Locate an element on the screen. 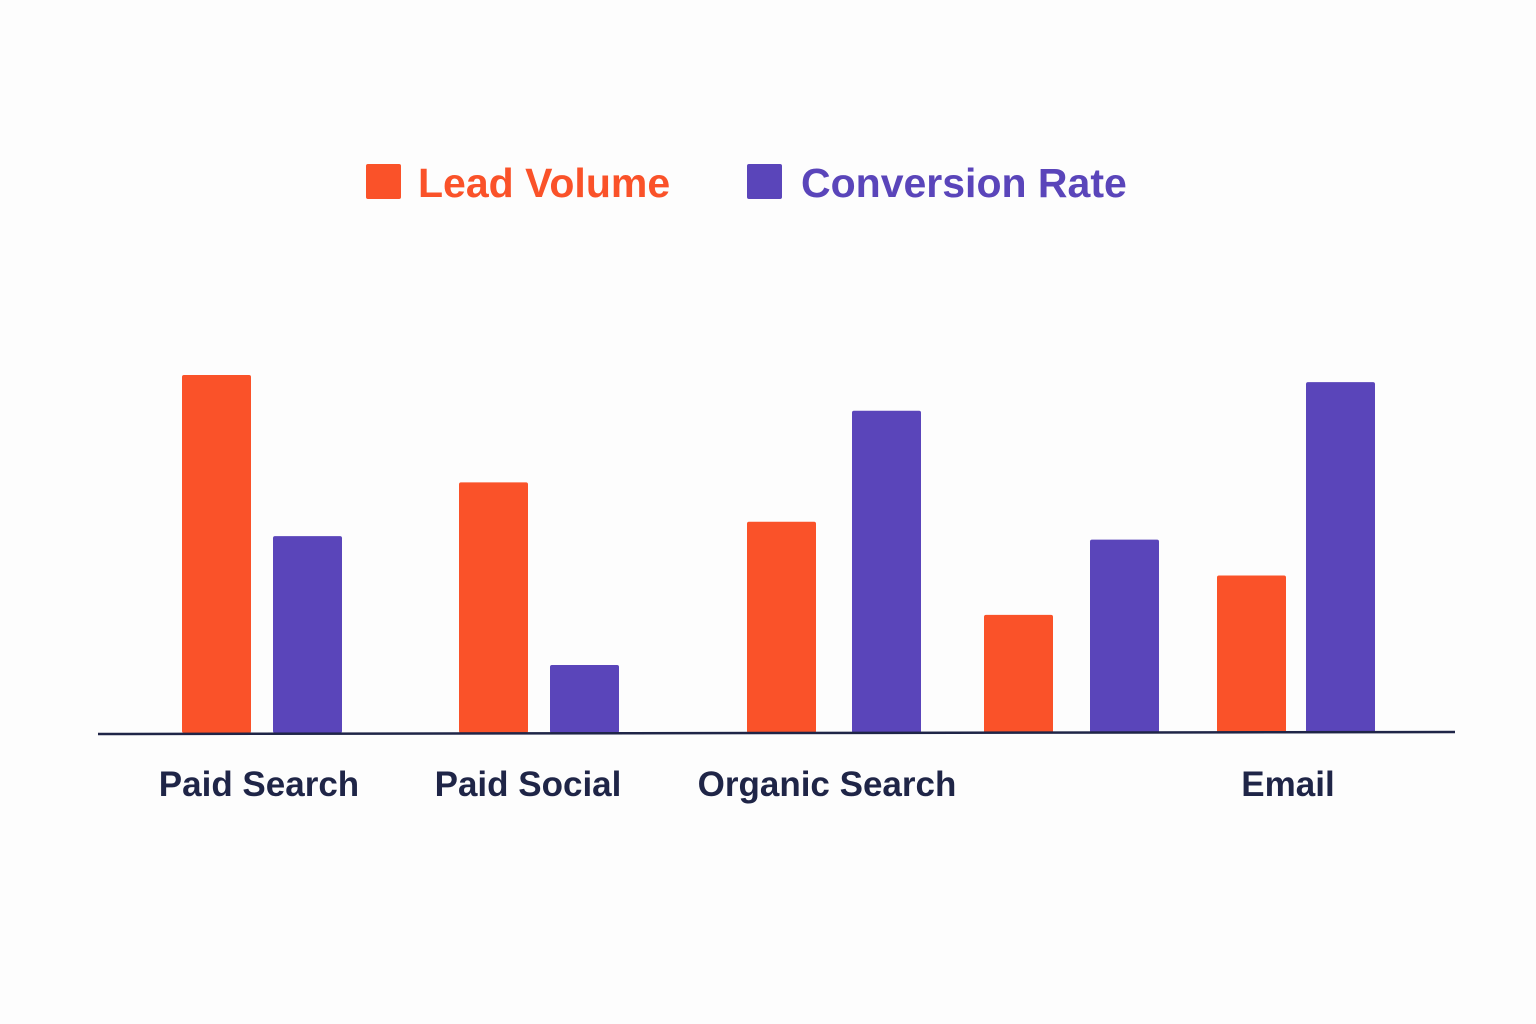 The image size is (1536, 1024). bar-paid-social-conversion-rate is located at coordinates (584, 698).